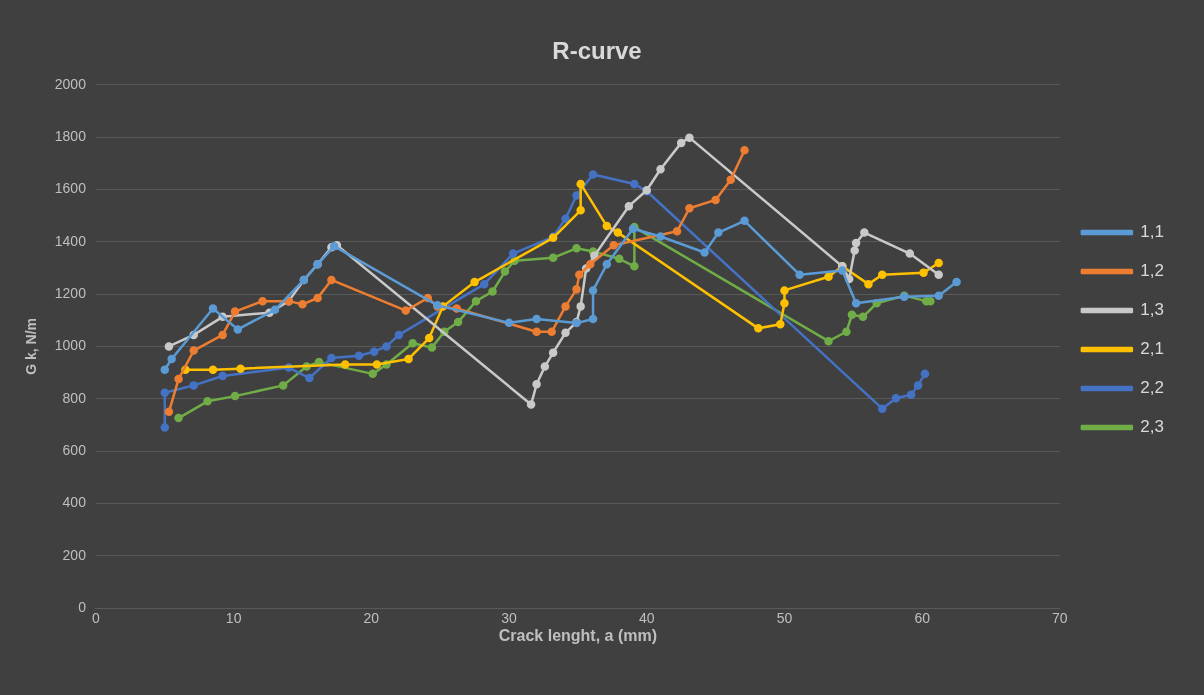 Image resolution: width=1204 pixels, height=695 pixels. What do you see at coordinates (1152, 388) in the screenshot?
I see `legend-label: 2,2` at bounding box center [1152, 388].